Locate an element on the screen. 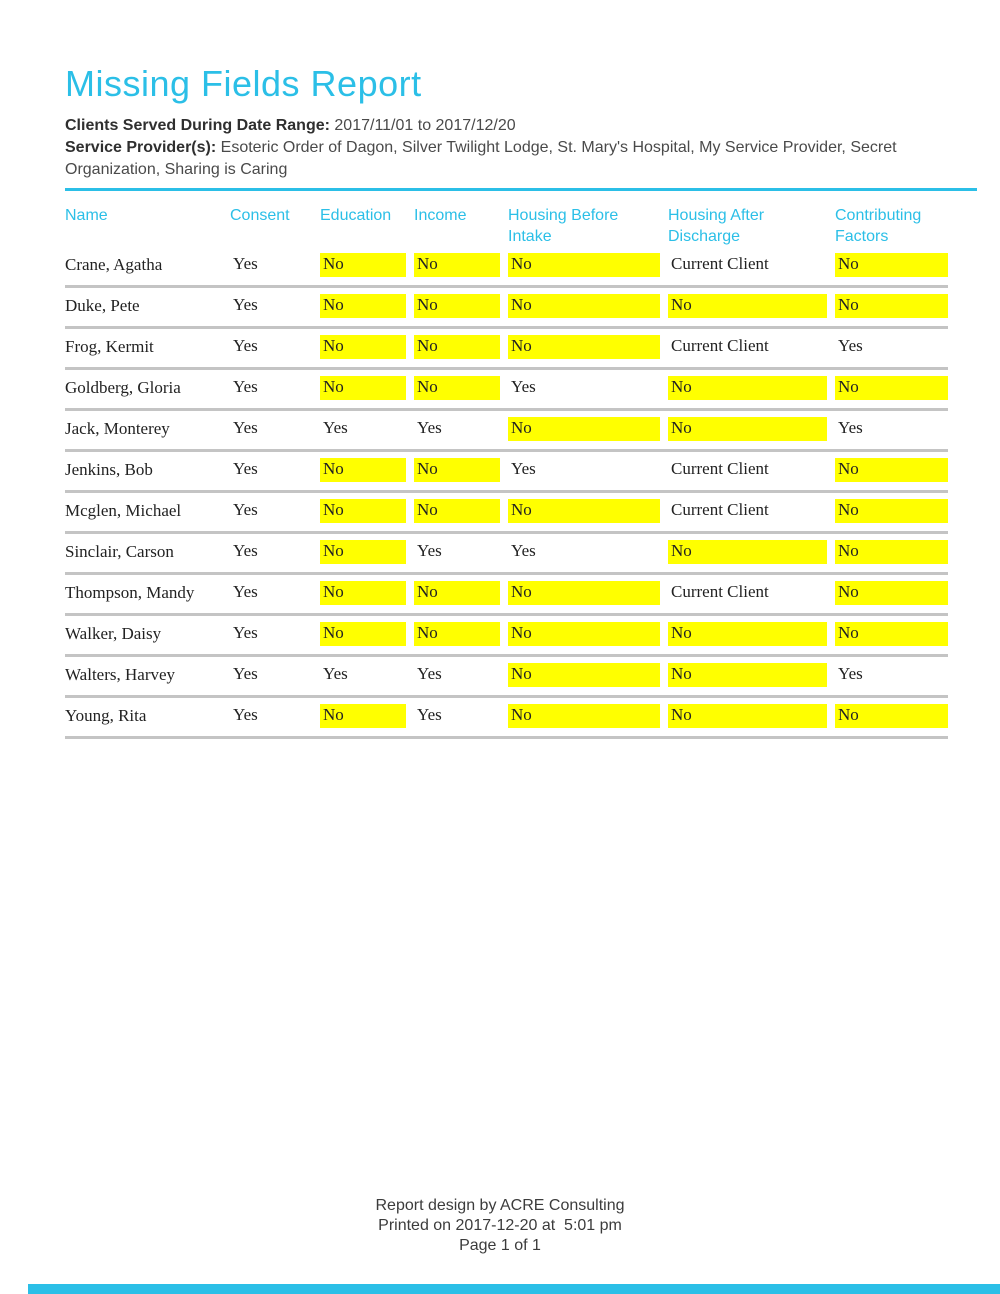 The height and width of the screenshot is (1294, 1000). cell-name: Jack, Monterey is located at coordinates (147, 430).